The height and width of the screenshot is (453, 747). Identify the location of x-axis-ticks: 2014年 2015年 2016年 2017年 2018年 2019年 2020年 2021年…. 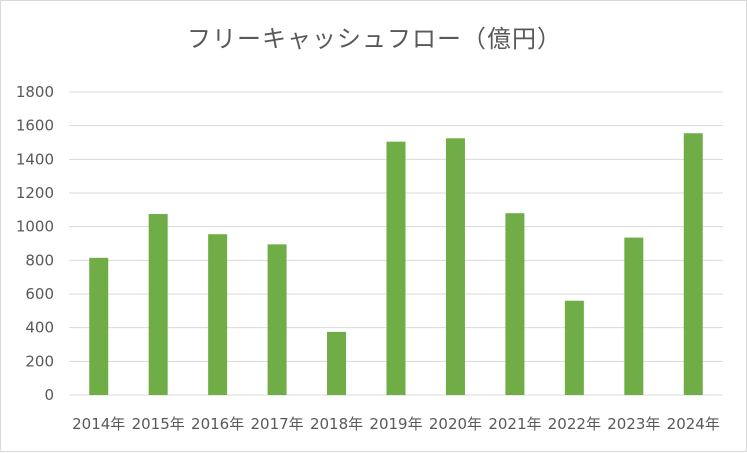
(396, 424).